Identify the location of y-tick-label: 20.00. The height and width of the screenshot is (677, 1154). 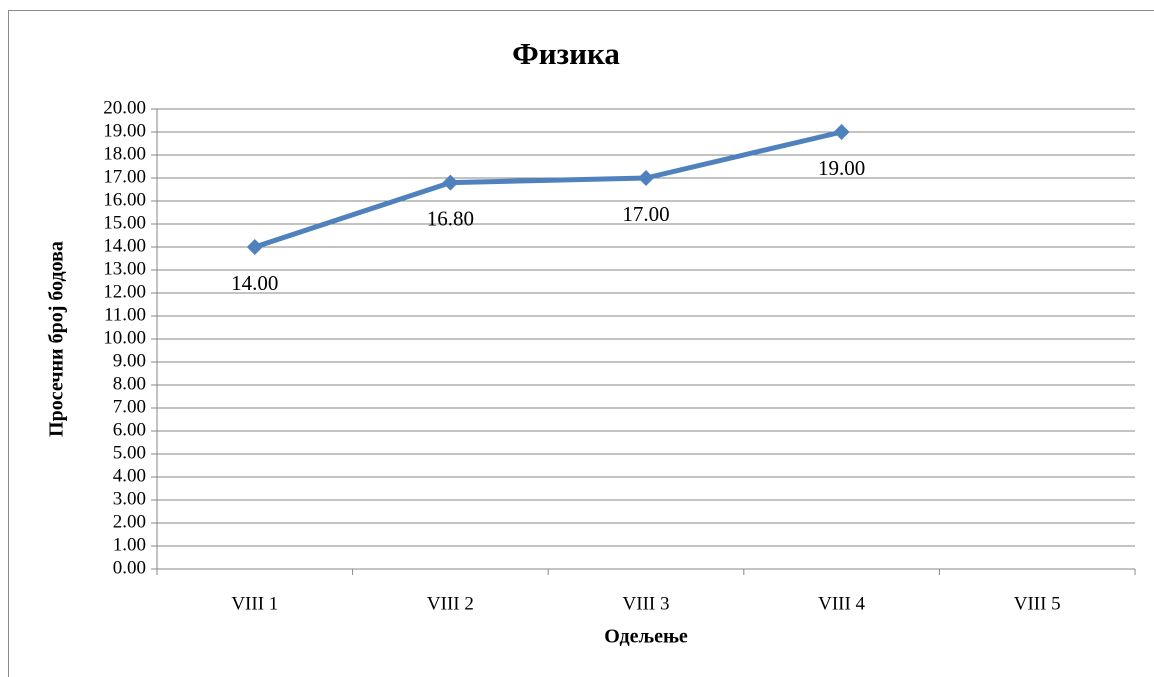
(124, 107).